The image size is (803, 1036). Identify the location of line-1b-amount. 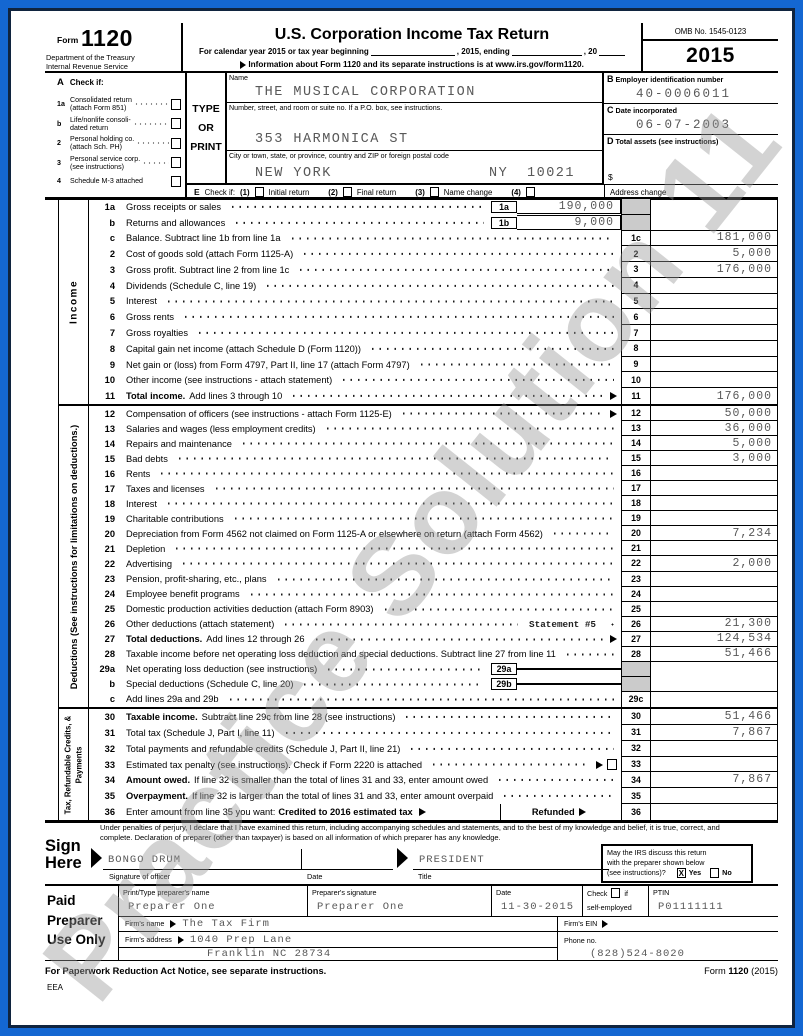
(714, 223).